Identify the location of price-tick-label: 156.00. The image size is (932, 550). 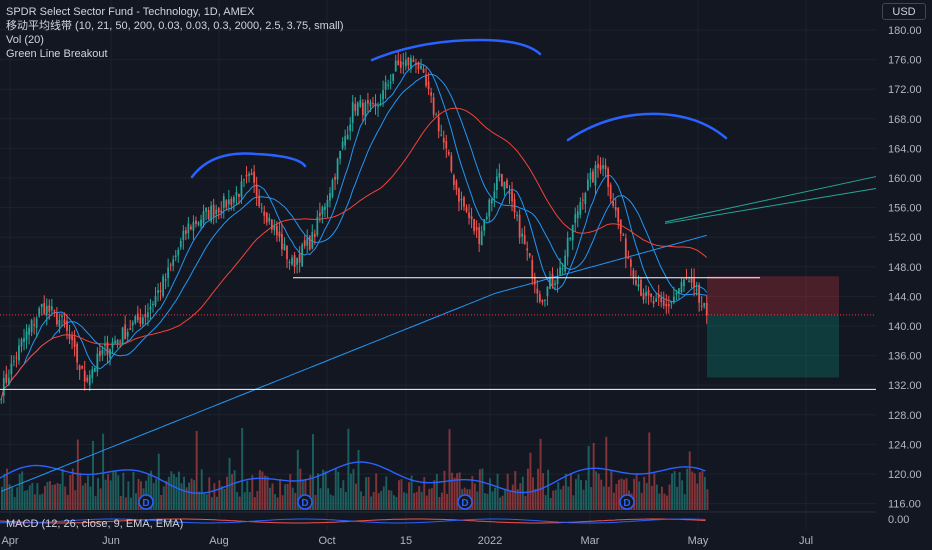
(905, 209).